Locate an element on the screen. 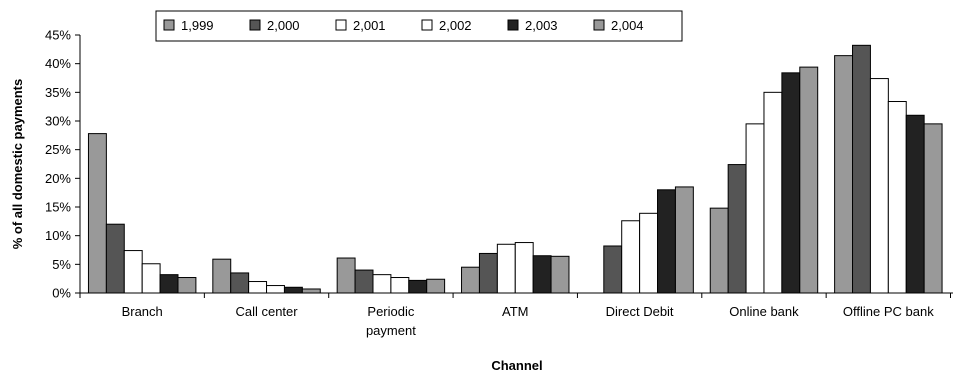 The width and height of the screenshot is (953, 376). y-tick-label: 45% is located at coordinates (58, 35).